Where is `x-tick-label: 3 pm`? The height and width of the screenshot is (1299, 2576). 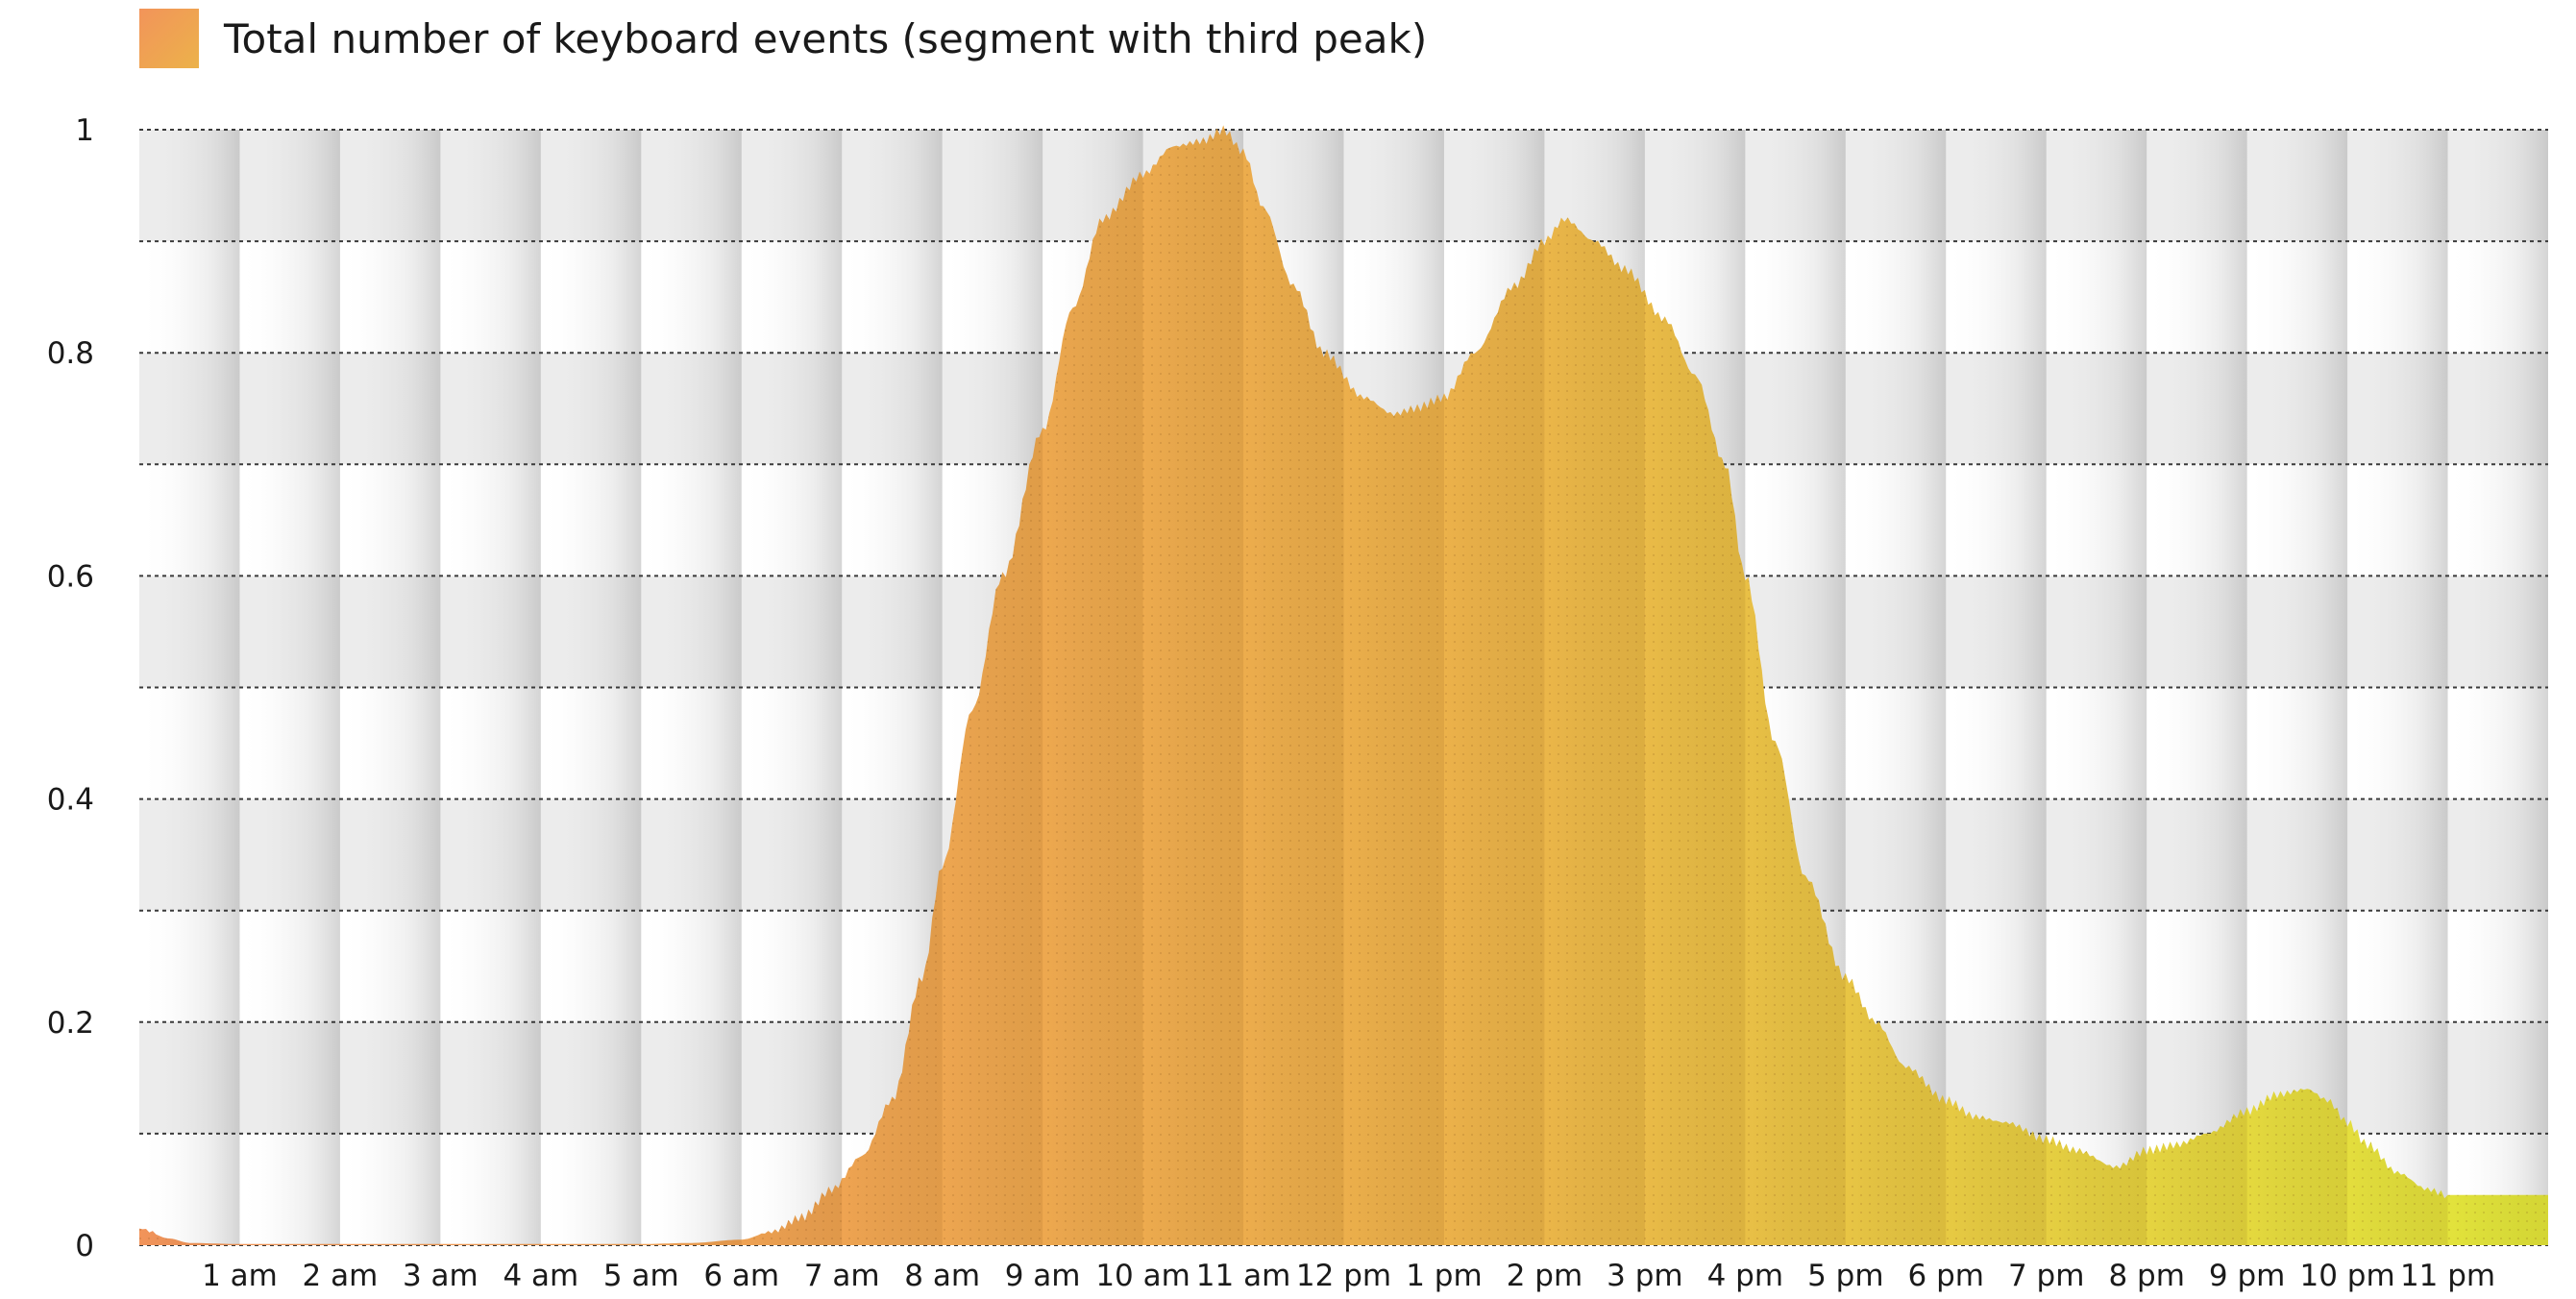
x-tick-label: 3 pm is located at coordinates (1644, 1276).